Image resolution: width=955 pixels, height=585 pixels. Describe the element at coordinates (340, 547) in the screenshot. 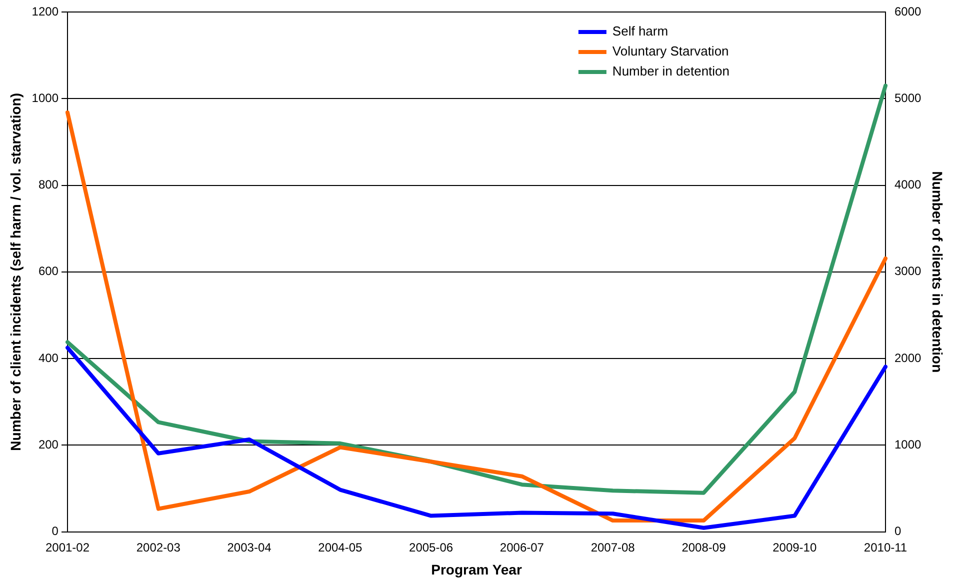

I see `x-tick-label: 2004-05` at that location.